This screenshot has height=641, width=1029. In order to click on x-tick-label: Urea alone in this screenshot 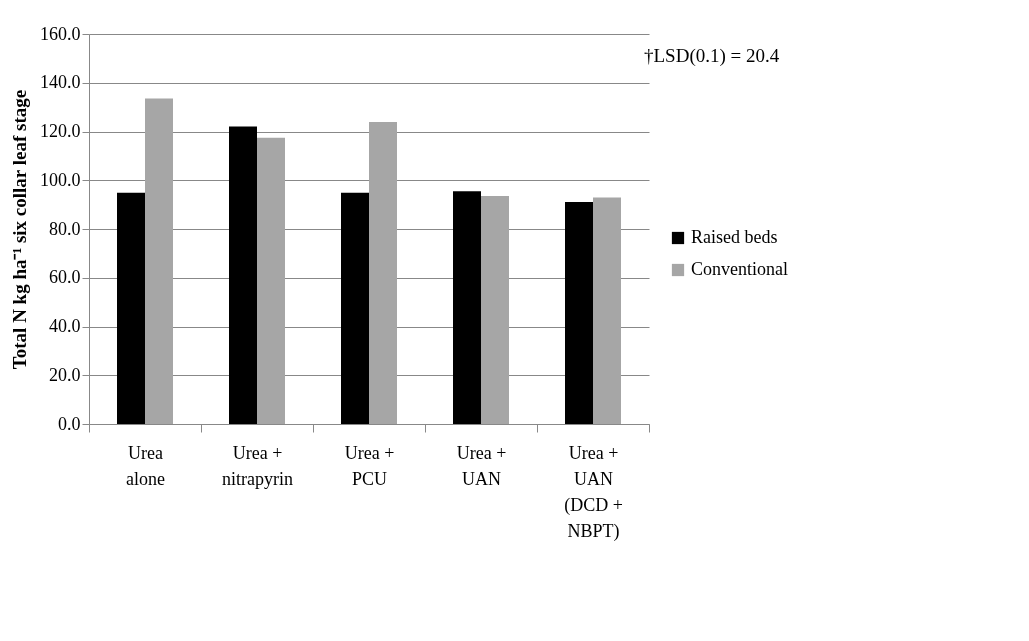, I will do `click(145, 465)`.